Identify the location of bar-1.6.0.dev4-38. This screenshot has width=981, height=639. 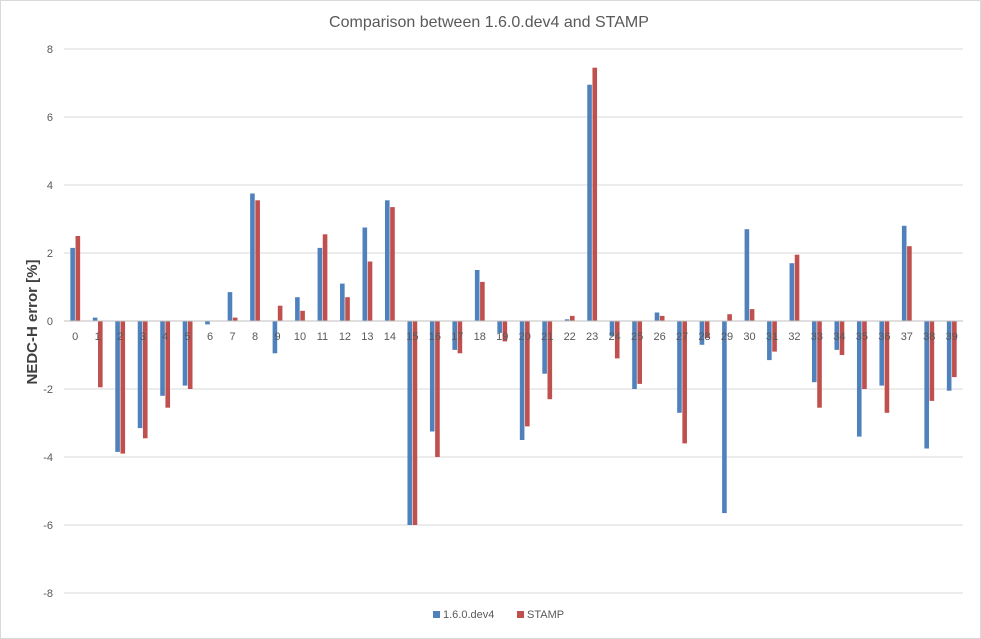
(926, 385).